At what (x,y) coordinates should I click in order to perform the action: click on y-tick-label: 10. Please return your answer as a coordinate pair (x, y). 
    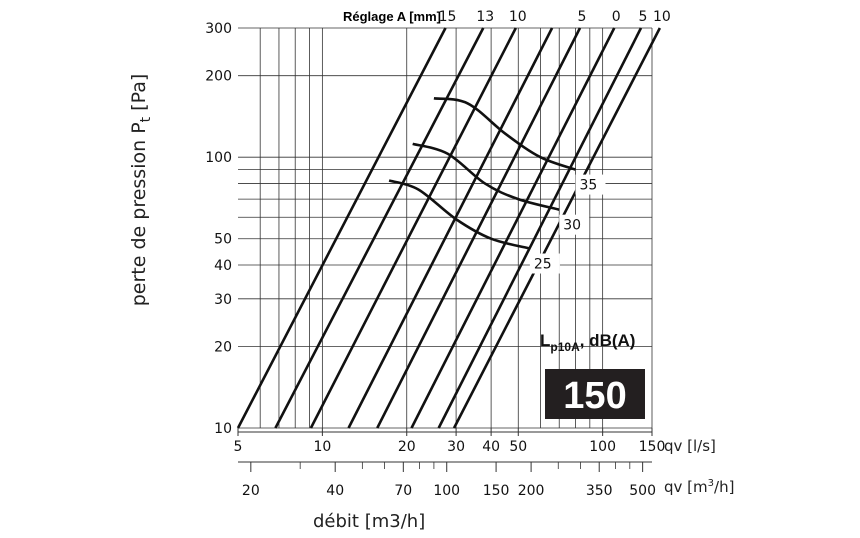
    Looking at the image, I should click on (223, 429).